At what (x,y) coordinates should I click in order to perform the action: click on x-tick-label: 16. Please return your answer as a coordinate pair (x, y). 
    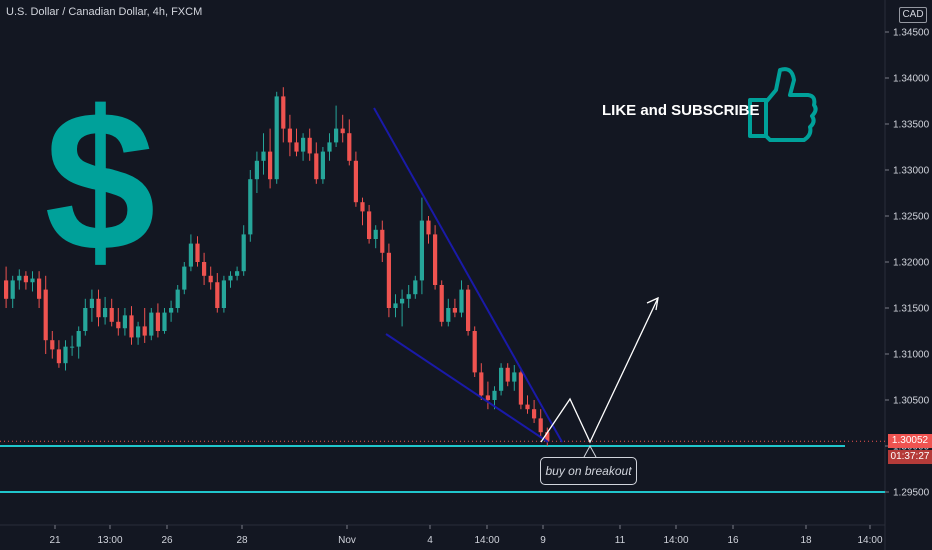
    Looking at the image, I should click on (733, 540).